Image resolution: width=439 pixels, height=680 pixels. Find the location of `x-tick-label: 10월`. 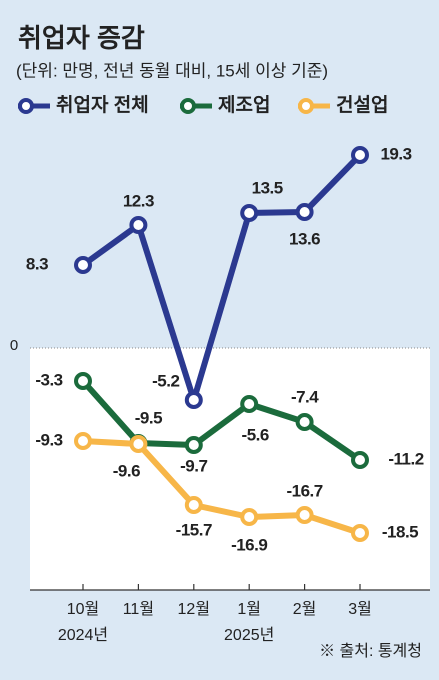

x-tick-label: 10월 is located at coordinates (83, 609).